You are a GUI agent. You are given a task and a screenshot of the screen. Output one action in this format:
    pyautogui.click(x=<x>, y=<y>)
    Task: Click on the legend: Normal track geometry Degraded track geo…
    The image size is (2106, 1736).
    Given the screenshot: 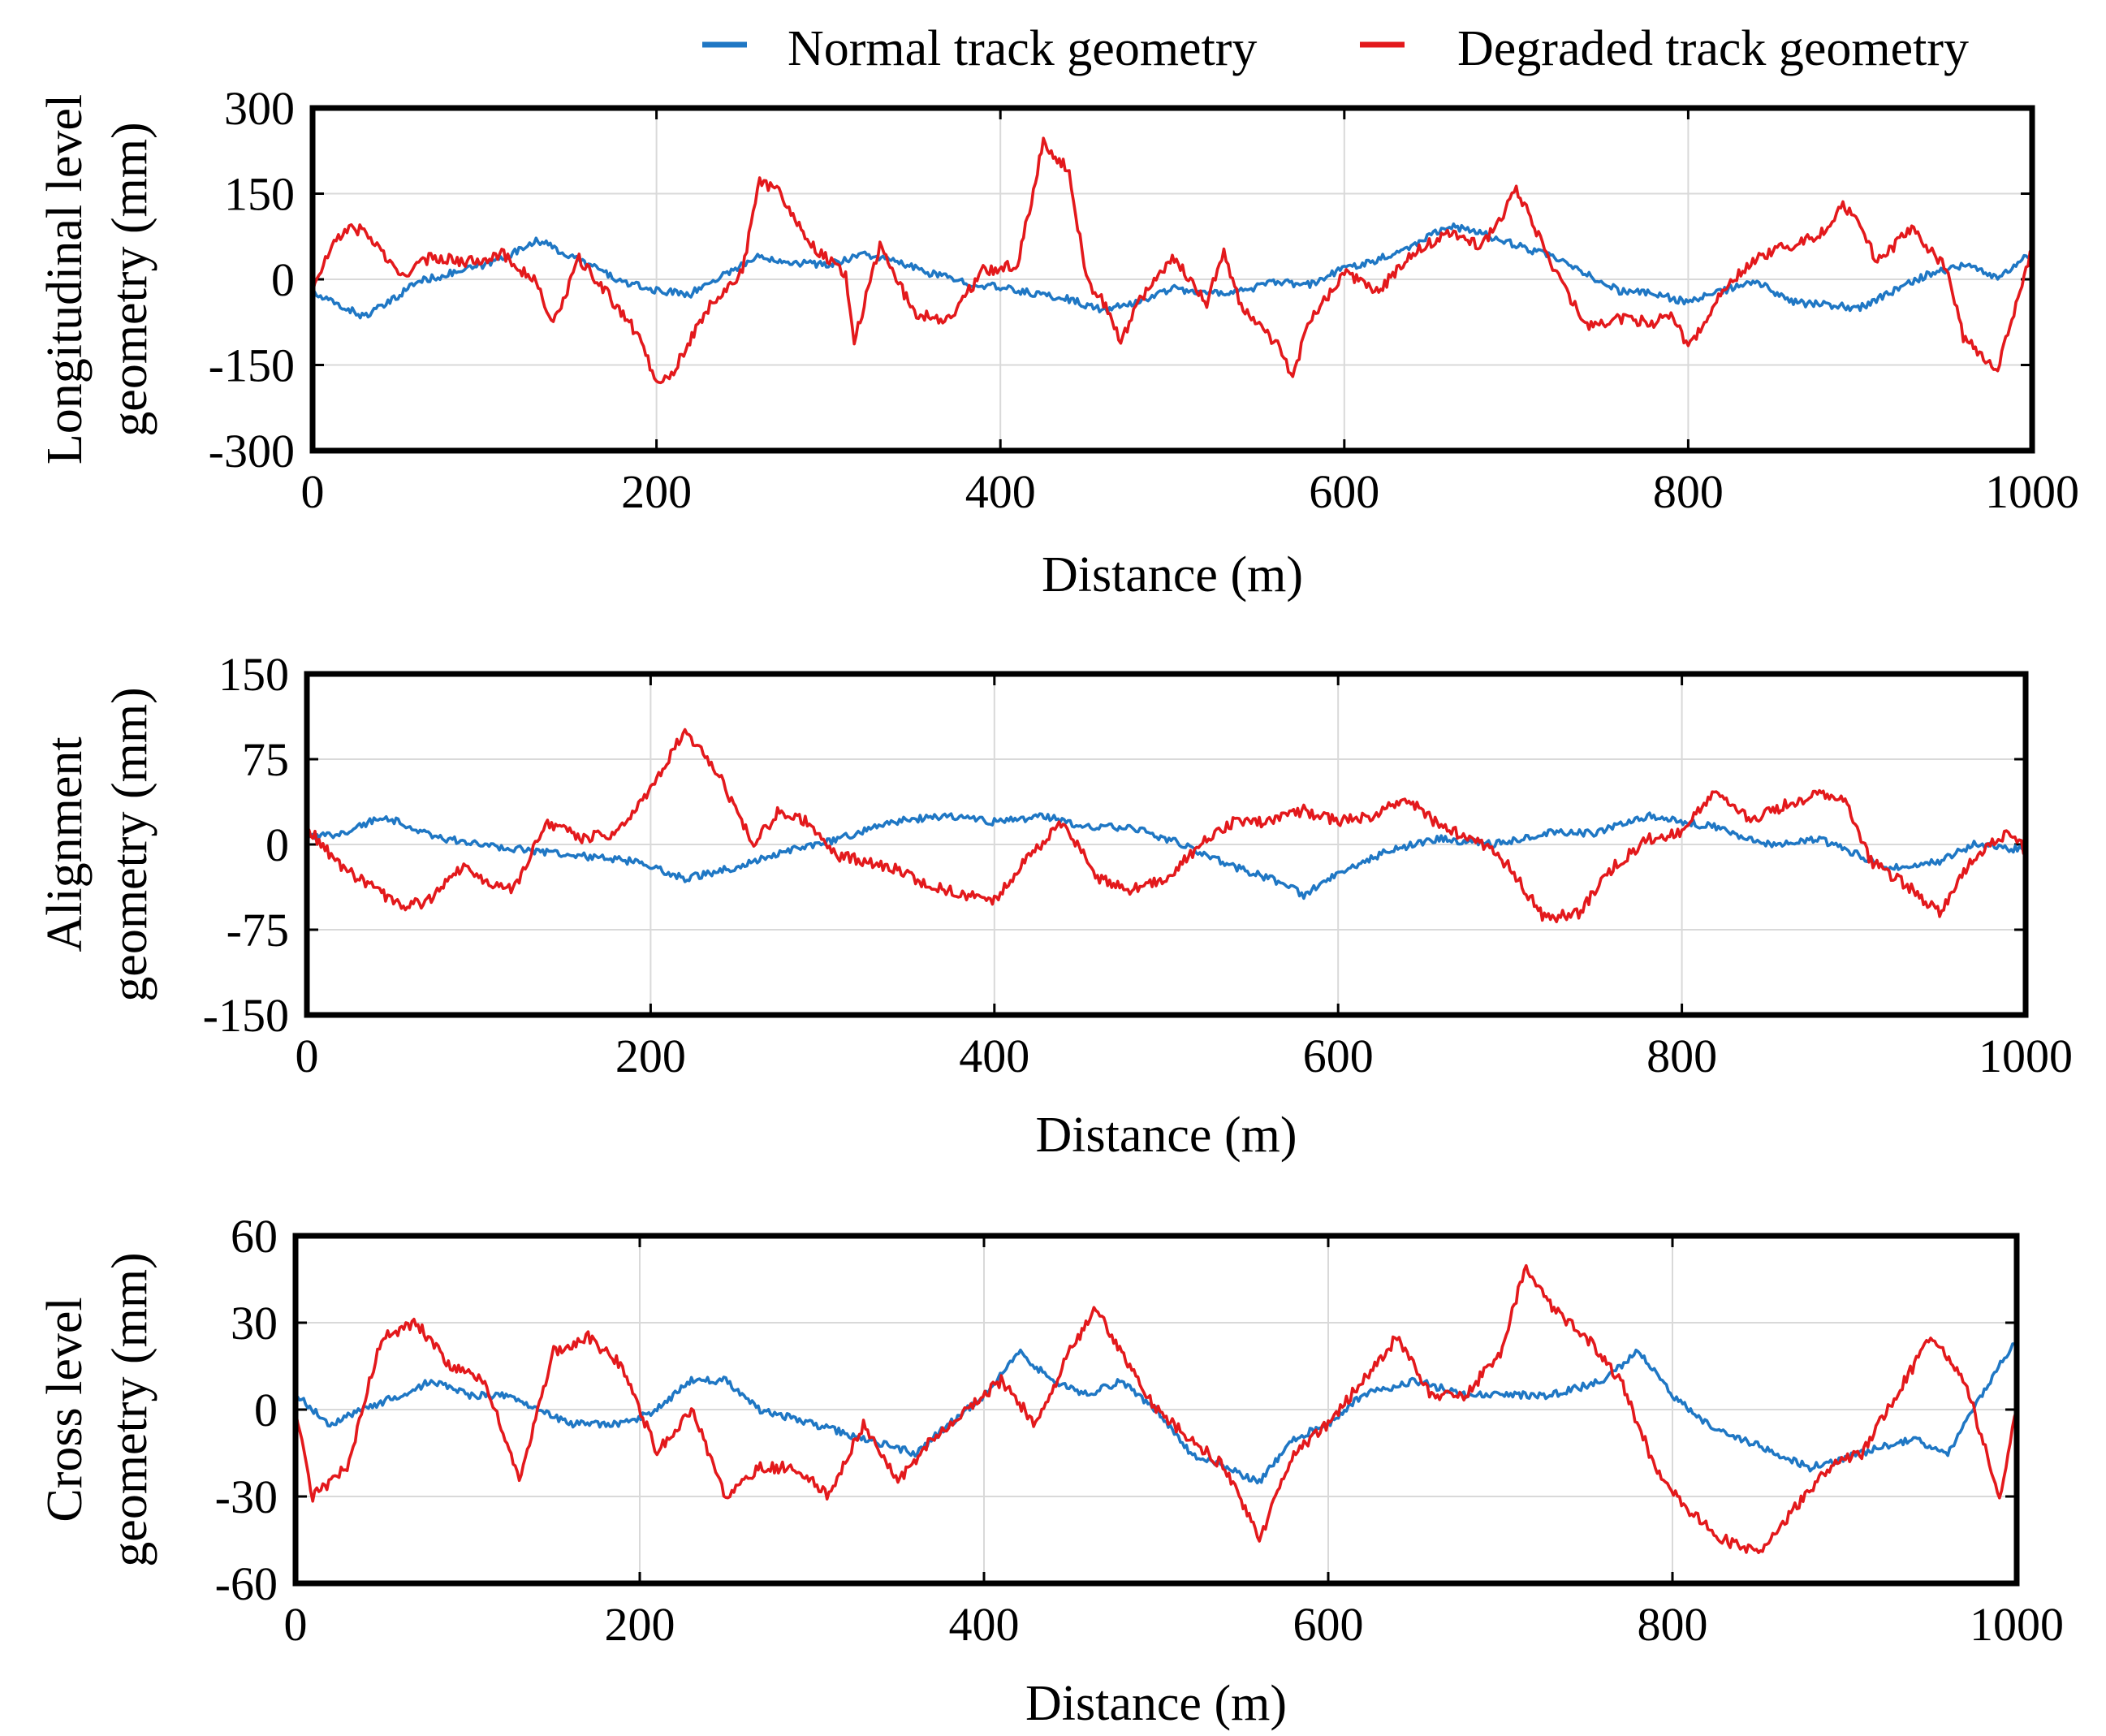 What is the action you would take?
    pyautogui.click(x=1335, y=48)
    